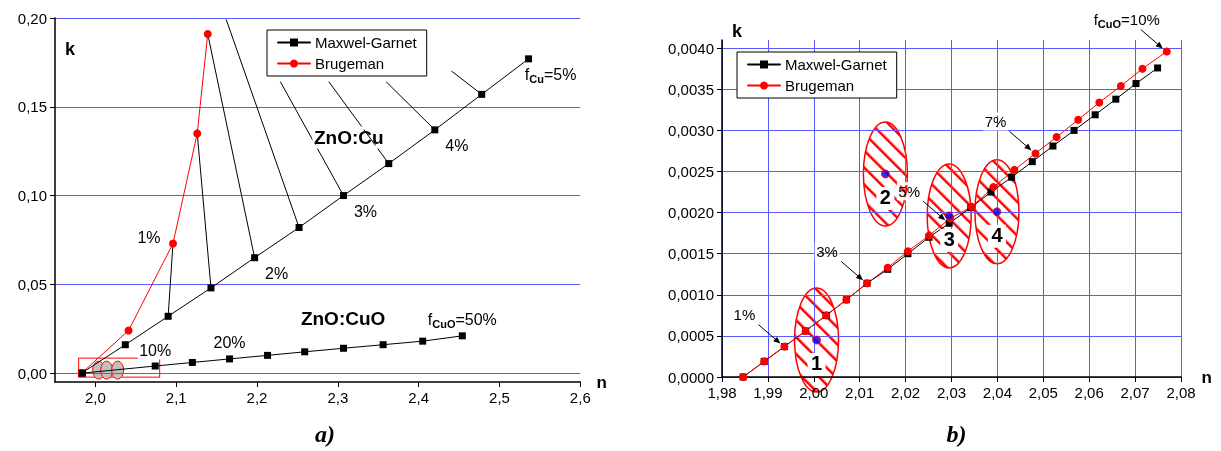 This screenshot has height=451, width=1221. What do you see at coordinates (691, 172) in the screenshot?
I see `y-tick-label: 0,0025` at bounding box center [691, 172].